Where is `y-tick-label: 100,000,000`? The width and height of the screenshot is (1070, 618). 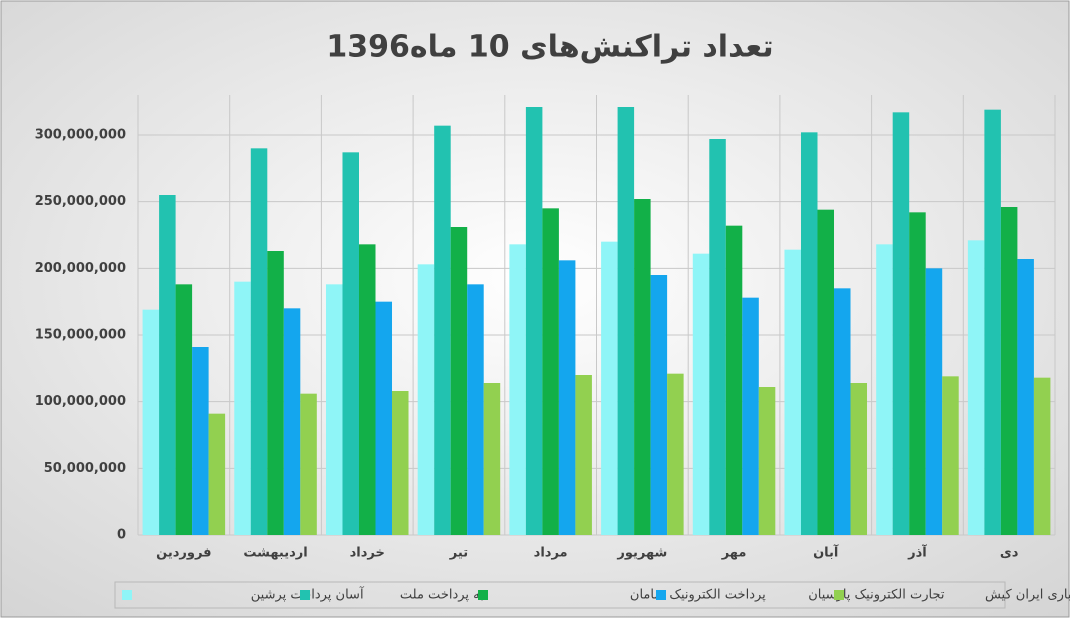 y-tick-label: 100,000,000 is located at coordinates (80, 401).